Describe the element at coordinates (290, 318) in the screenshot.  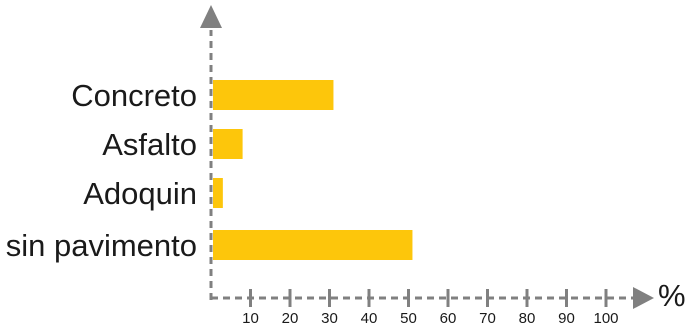
I see `x-tick-label-20: 20` at that location.